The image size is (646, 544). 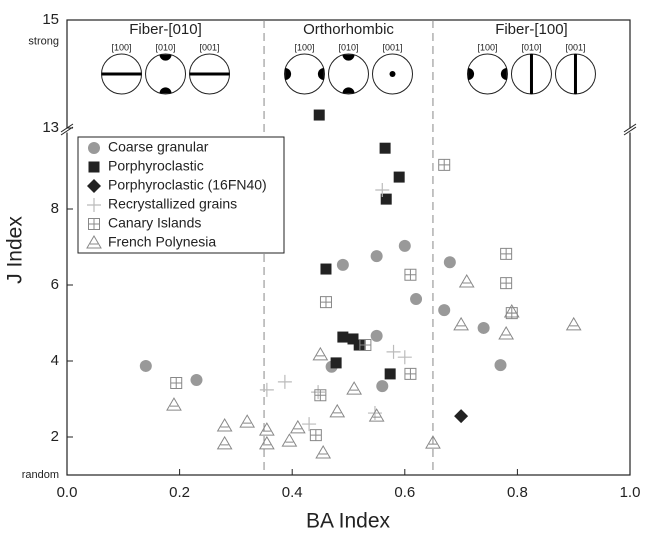 What do you see at coordinates (154, 223) in the screenshot?
I see `legend-label: Canary Islands` at bounding box center [154, 223].